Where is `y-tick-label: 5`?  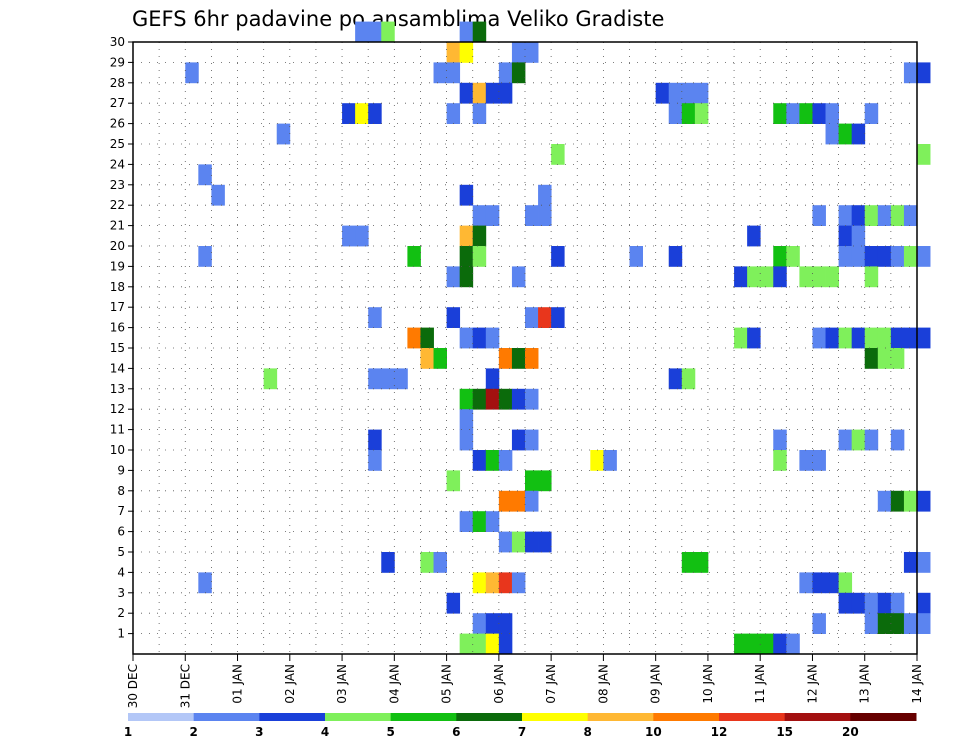 y-tick-label: 5 is located at coordinates (121, 552).